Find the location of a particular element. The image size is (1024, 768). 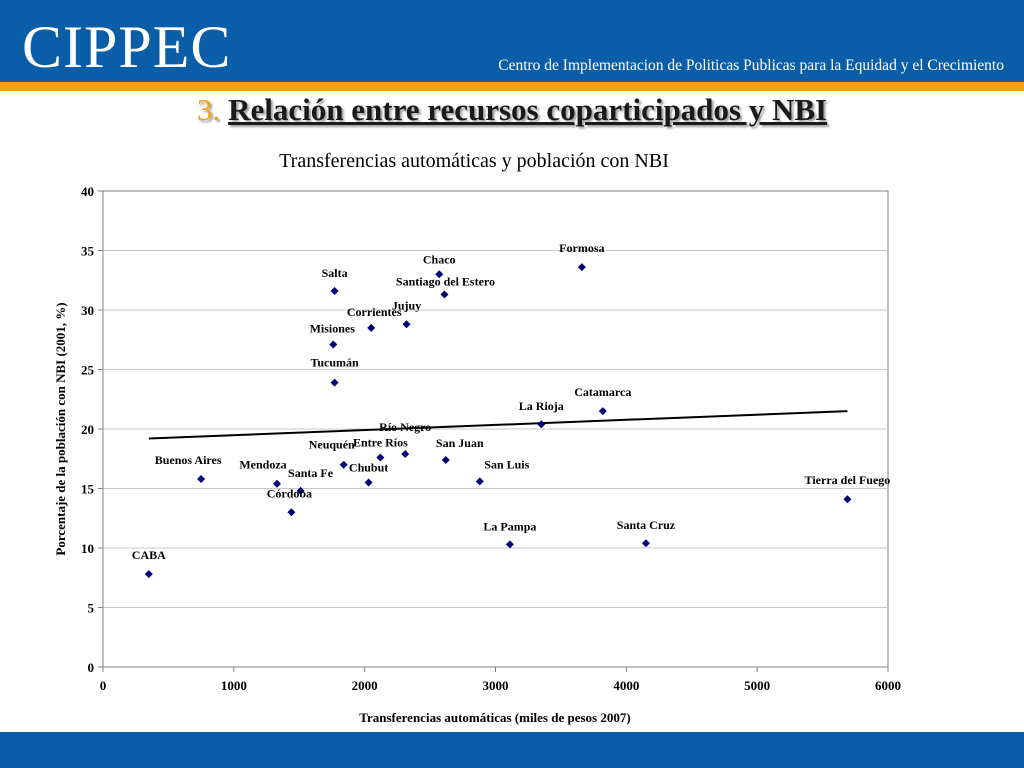

y-tick-label: 0 is located at coordinates (91, 667).